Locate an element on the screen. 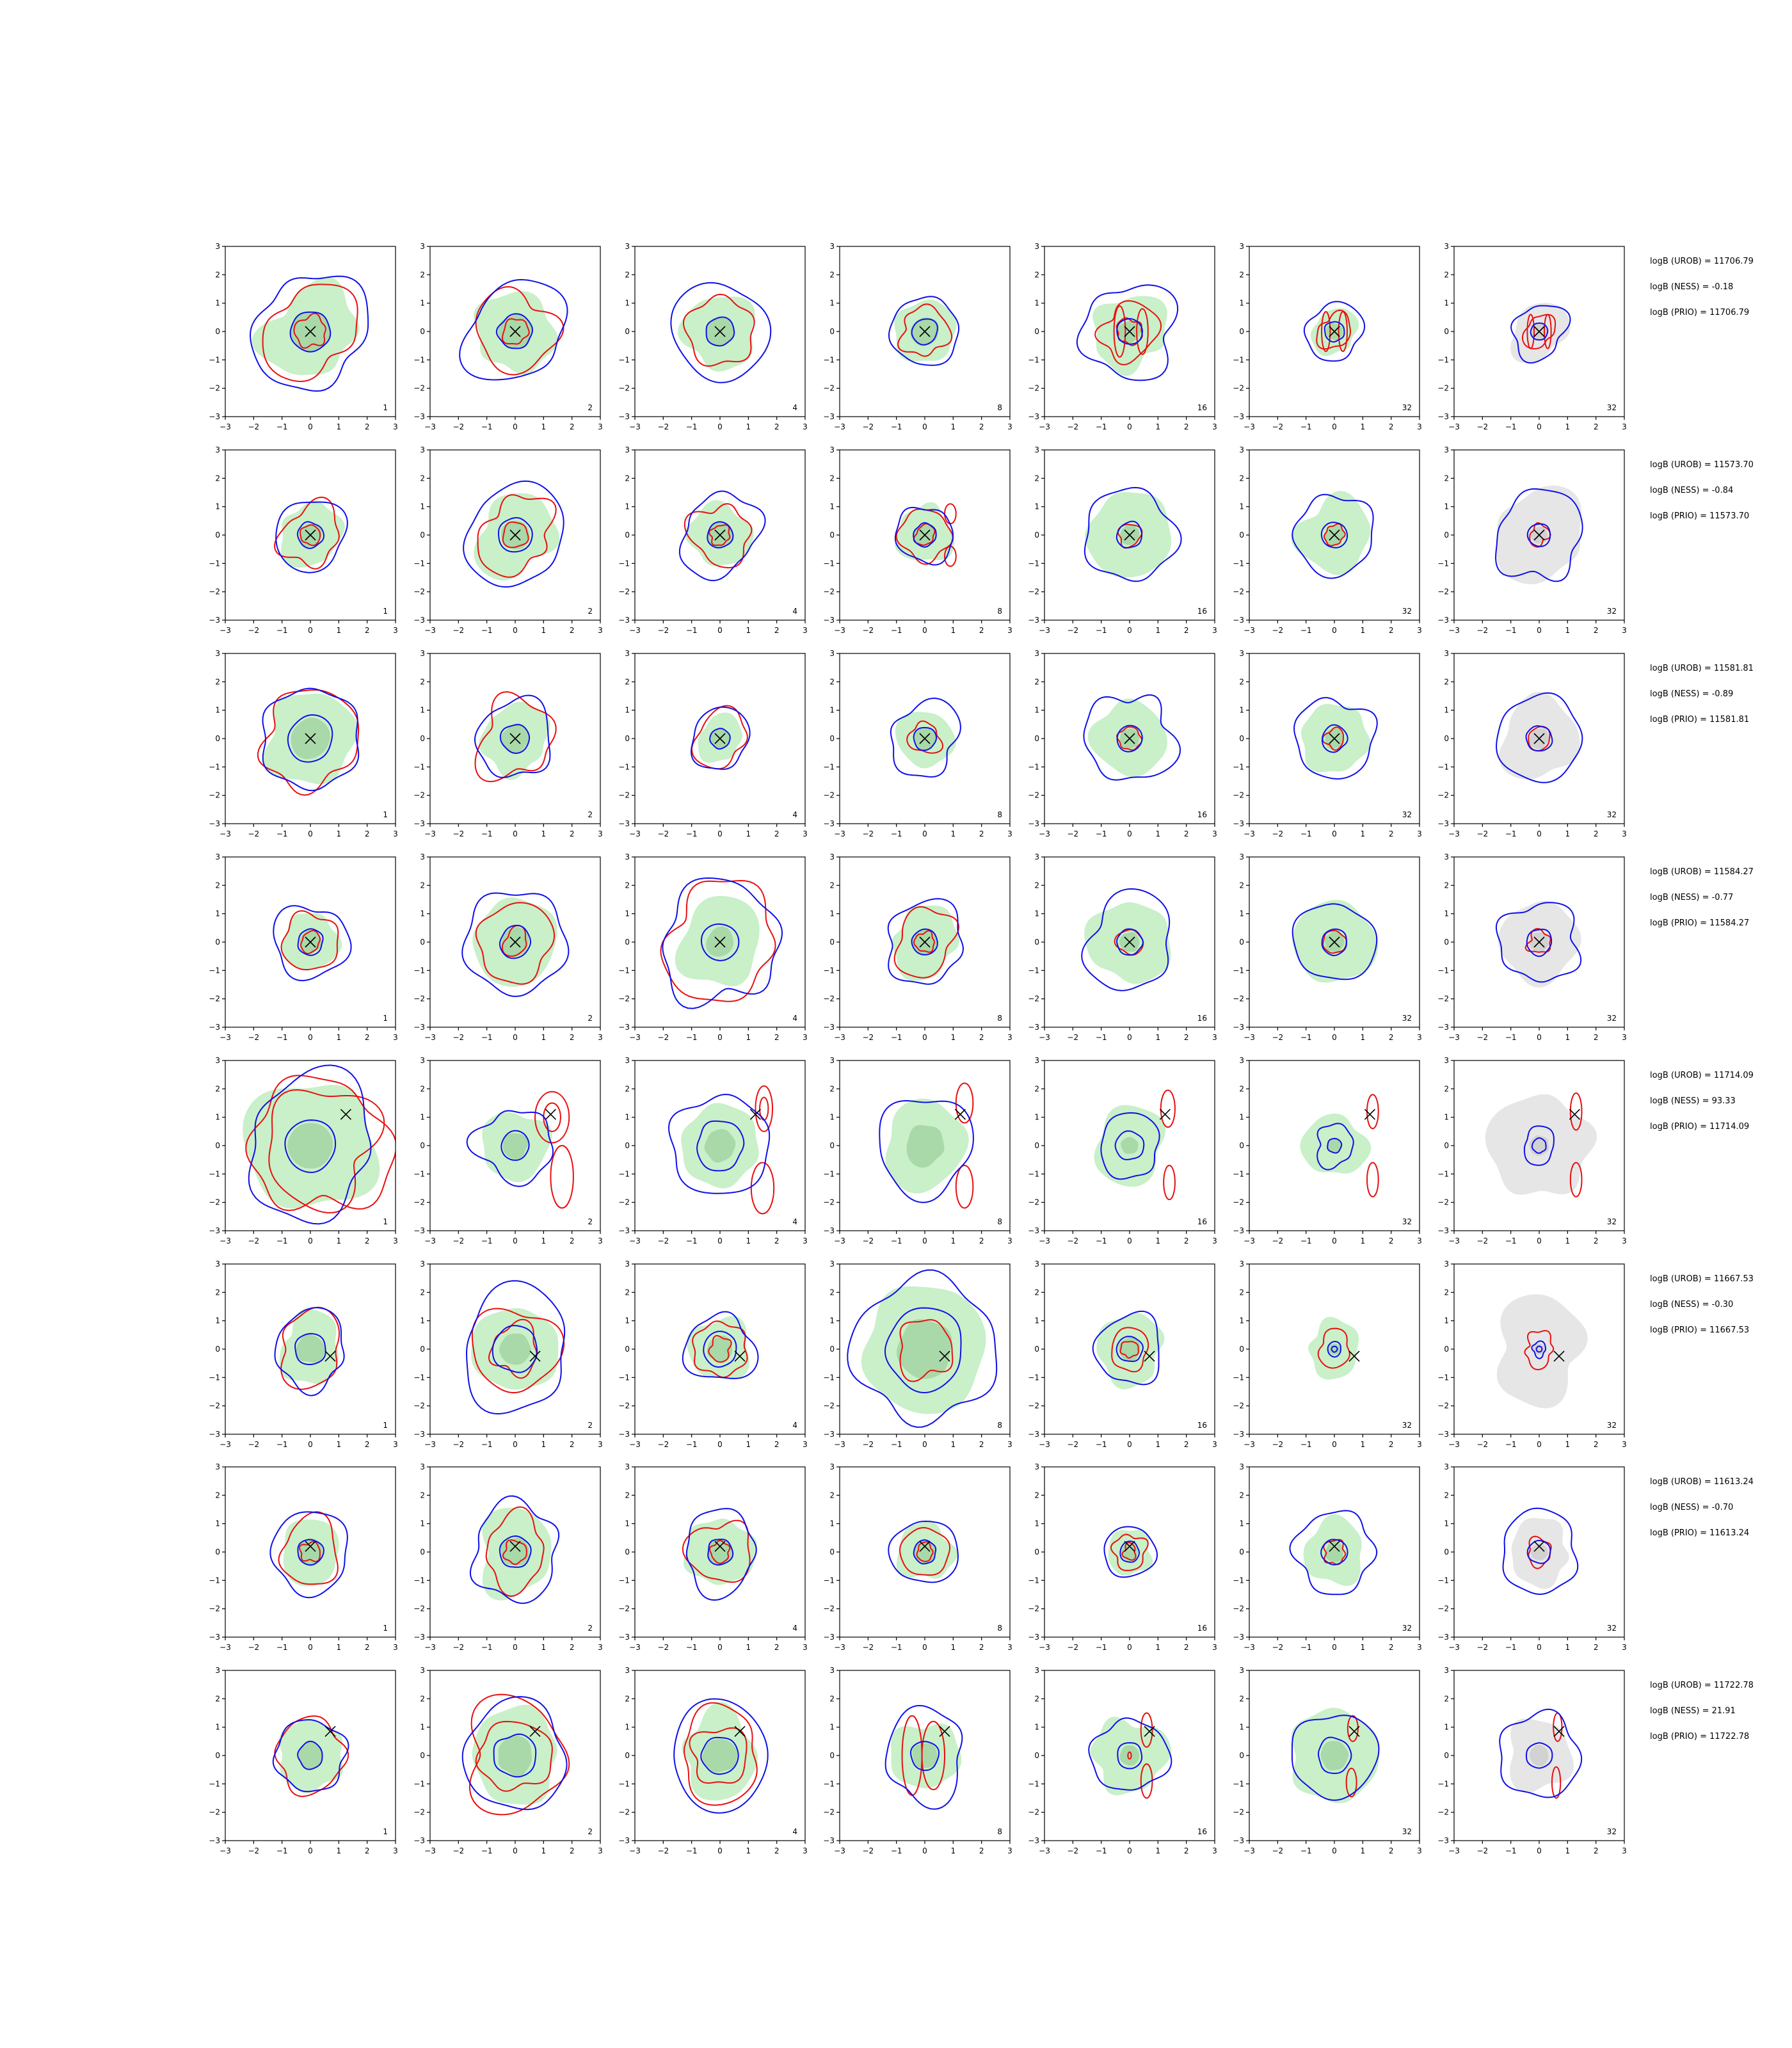 The height and width of the screenshot is (2048, 1792). panel-label: 32 is located at coordinates (1407, 1831).